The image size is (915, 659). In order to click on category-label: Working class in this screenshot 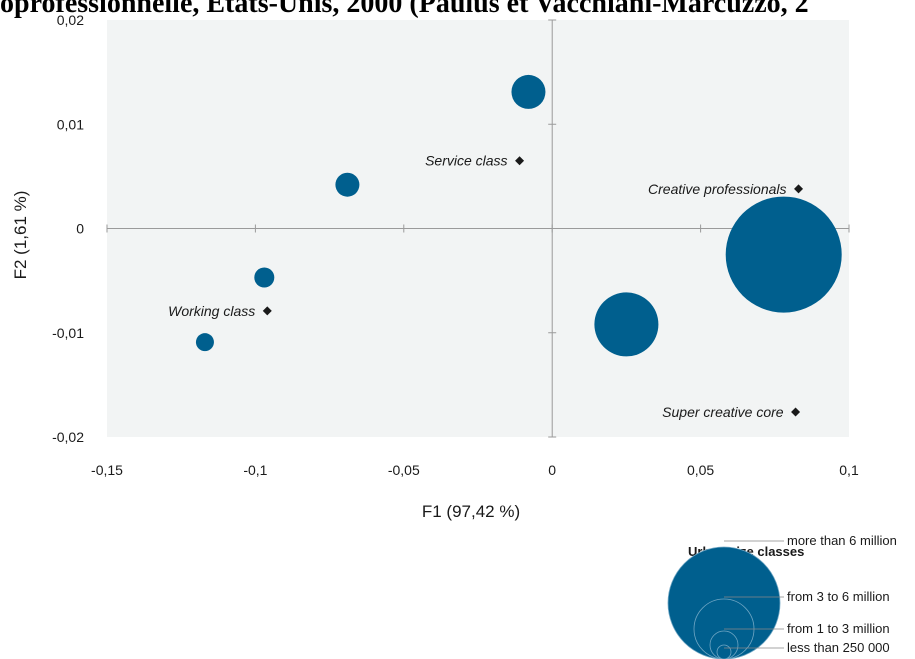, I will do `click(211, 311)`.